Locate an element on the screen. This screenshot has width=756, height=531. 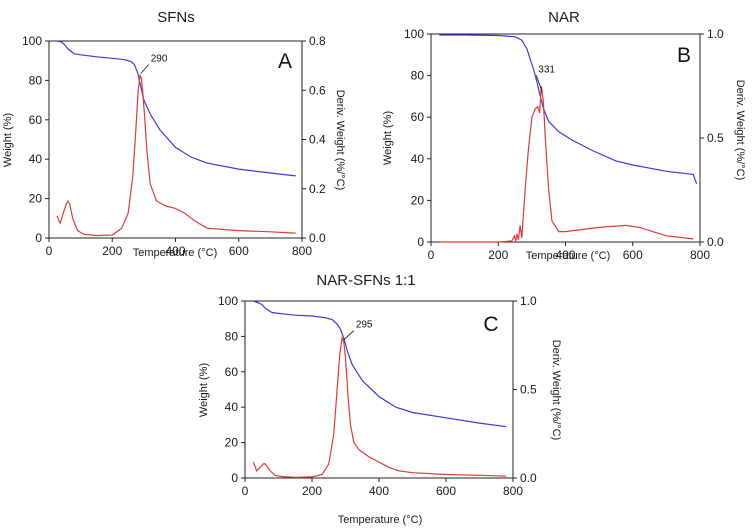
panel-label: C is located at coordinates (490, 324).